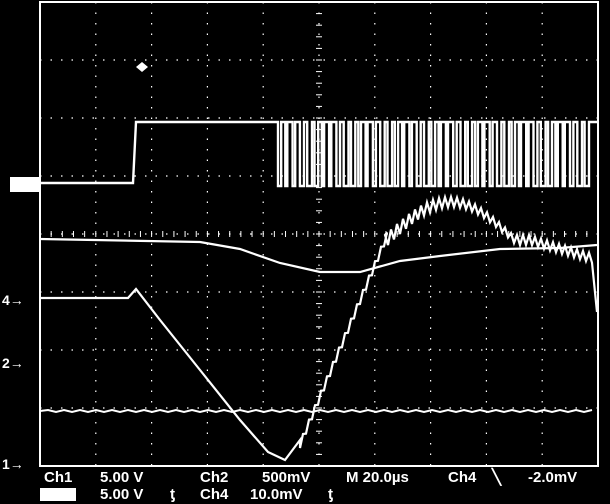  What do you see at coordinates (122, 477) in the screenshot?
I see `ch1-scale: 5.00 V` at bounding box center [122, 477].